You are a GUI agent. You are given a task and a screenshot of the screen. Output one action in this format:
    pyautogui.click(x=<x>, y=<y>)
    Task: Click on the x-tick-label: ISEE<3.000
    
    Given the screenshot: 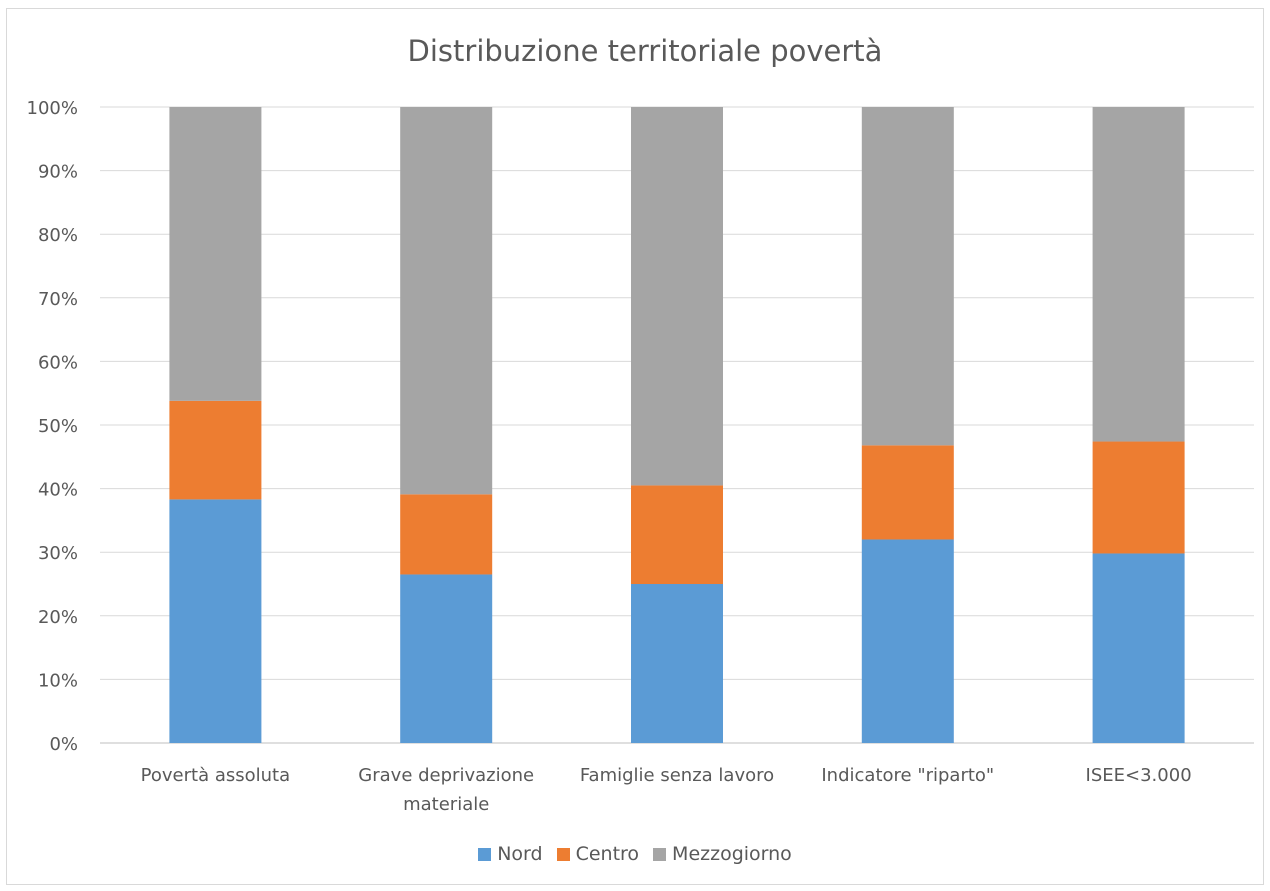 What is the action you would take?
    pyautogui.click(x=1139, y=775)
    